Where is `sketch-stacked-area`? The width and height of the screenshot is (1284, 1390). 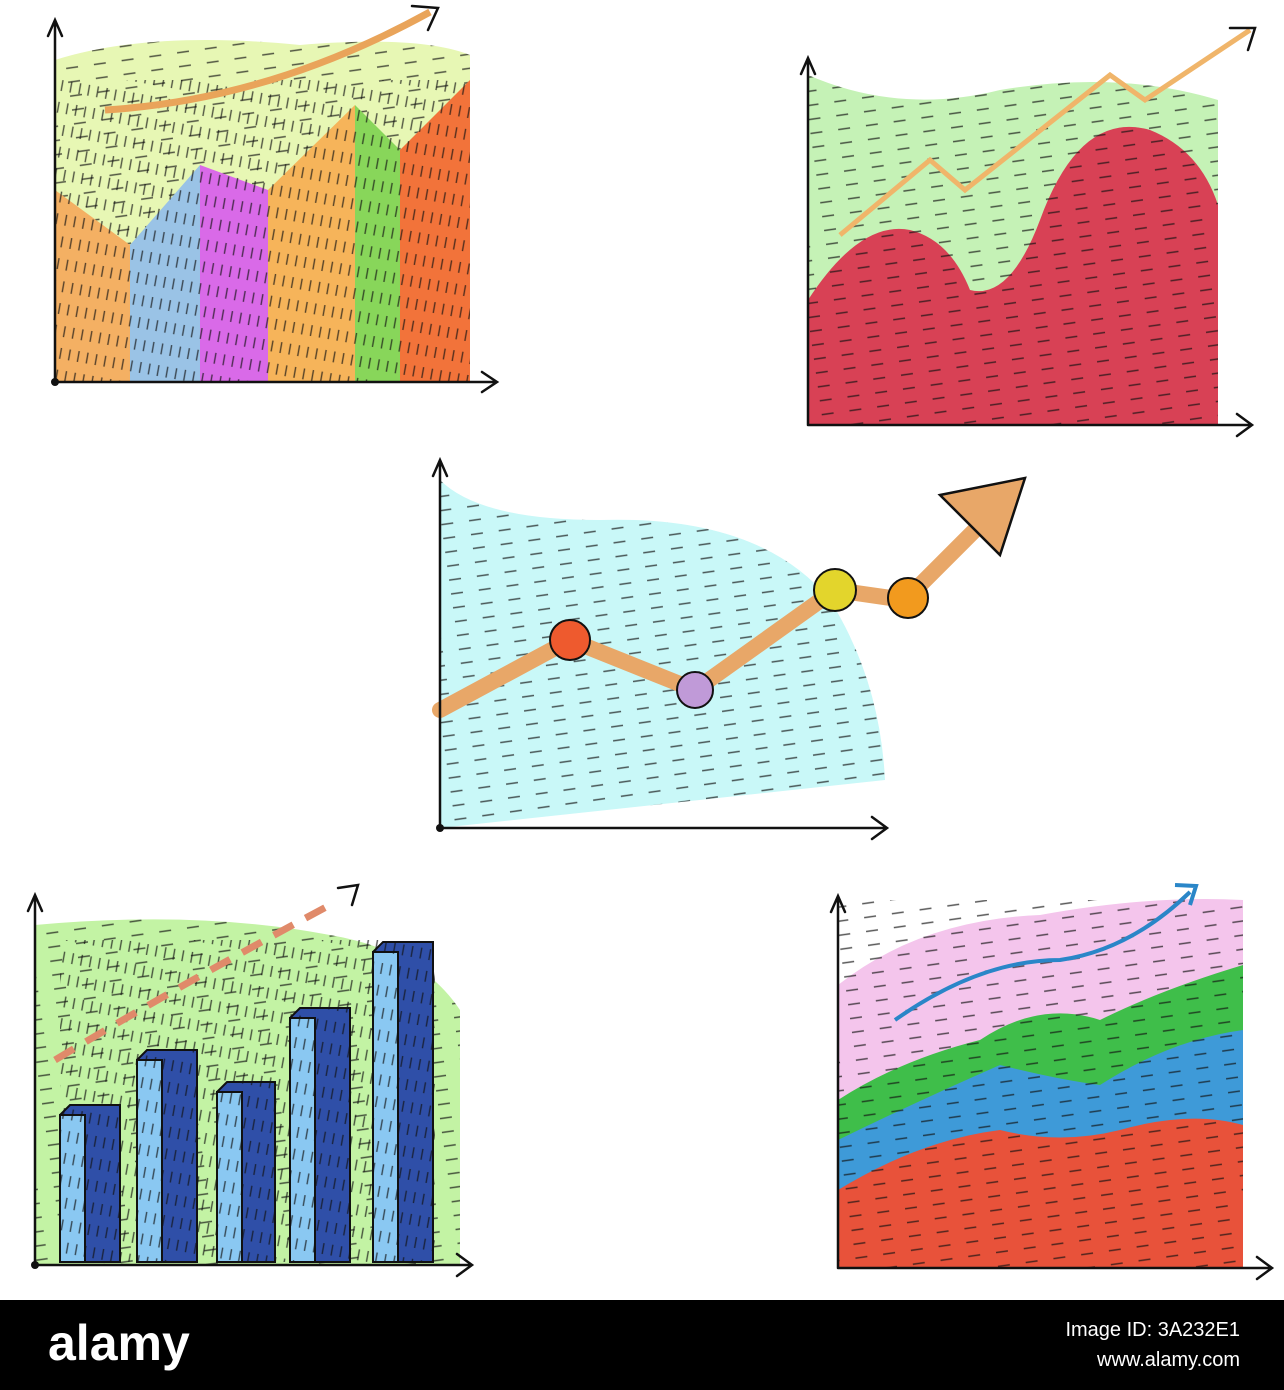 sketch-stacked-area is located at coordinates (1052, 1082).